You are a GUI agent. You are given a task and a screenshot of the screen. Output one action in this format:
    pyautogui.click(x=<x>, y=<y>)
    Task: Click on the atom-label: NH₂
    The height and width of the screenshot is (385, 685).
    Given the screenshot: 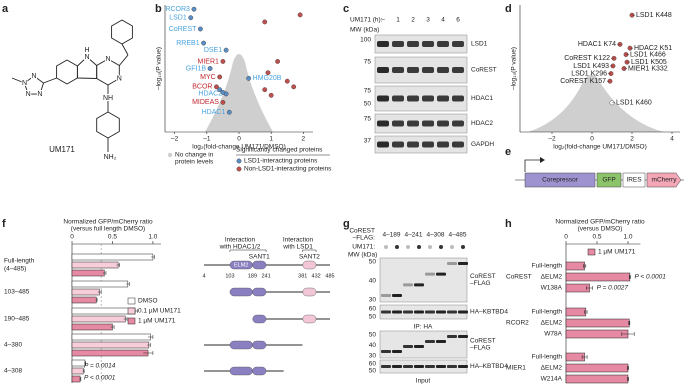 What is the action you would take?
    pyautogui.click(x=110, y=157)
    